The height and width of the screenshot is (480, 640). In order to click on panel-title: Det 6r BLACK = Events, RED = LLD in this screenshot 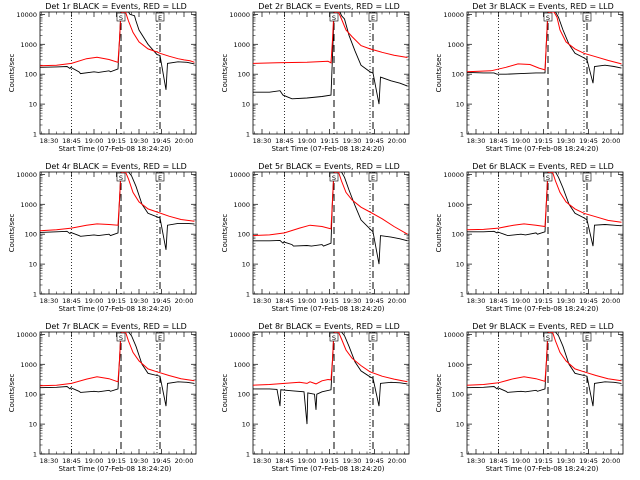, I will do `click(543, 166)`.